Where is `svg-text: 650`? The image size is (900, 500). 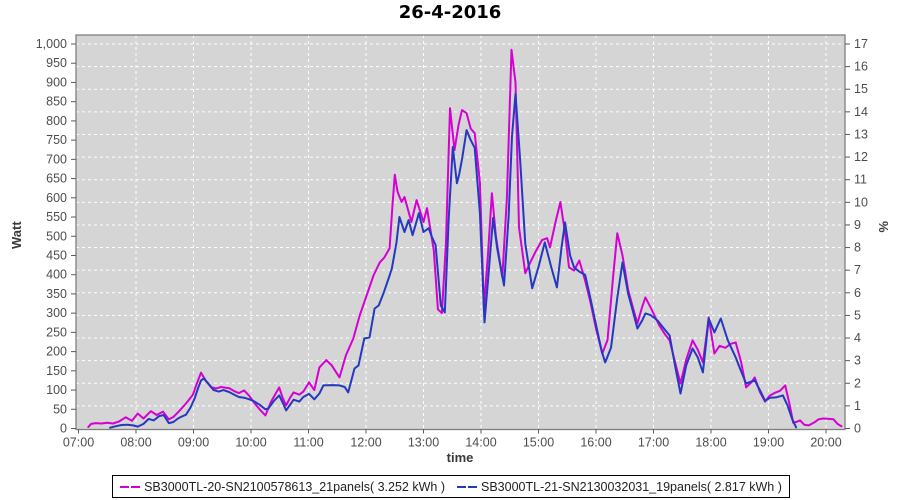 svg-text: 650 is located at coordinates (56, 179).